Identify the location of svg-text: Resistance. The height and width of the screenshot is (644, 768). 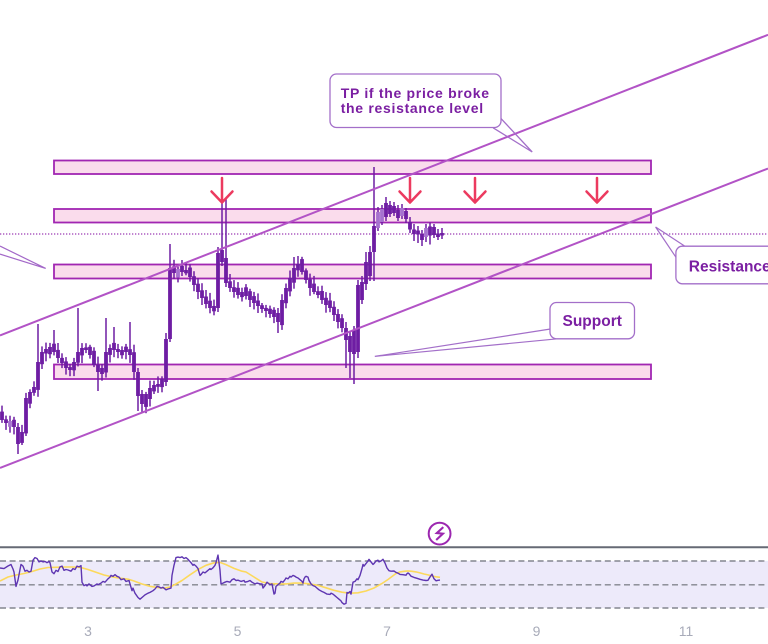
(728, 267).